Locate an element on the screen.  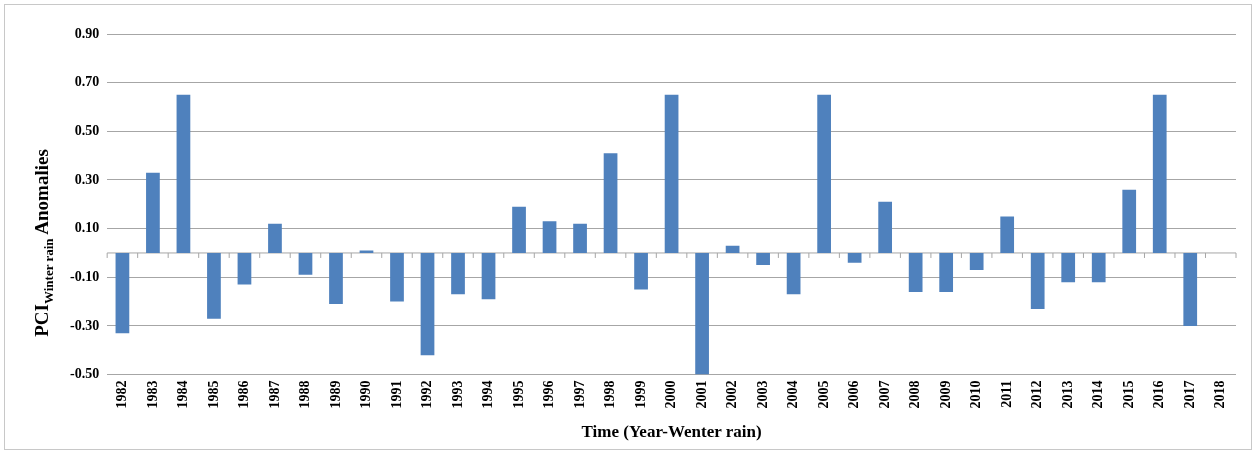
x-tick-label: 2011 is located at coordinates (1006, 394).